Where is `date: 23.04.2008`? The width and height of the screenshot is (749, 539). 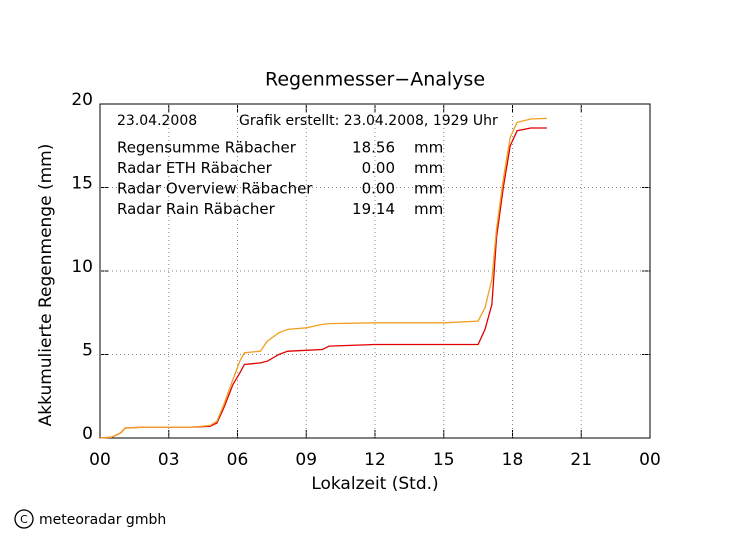
date: 23.04.2008 is located at coordinates (157, 121).